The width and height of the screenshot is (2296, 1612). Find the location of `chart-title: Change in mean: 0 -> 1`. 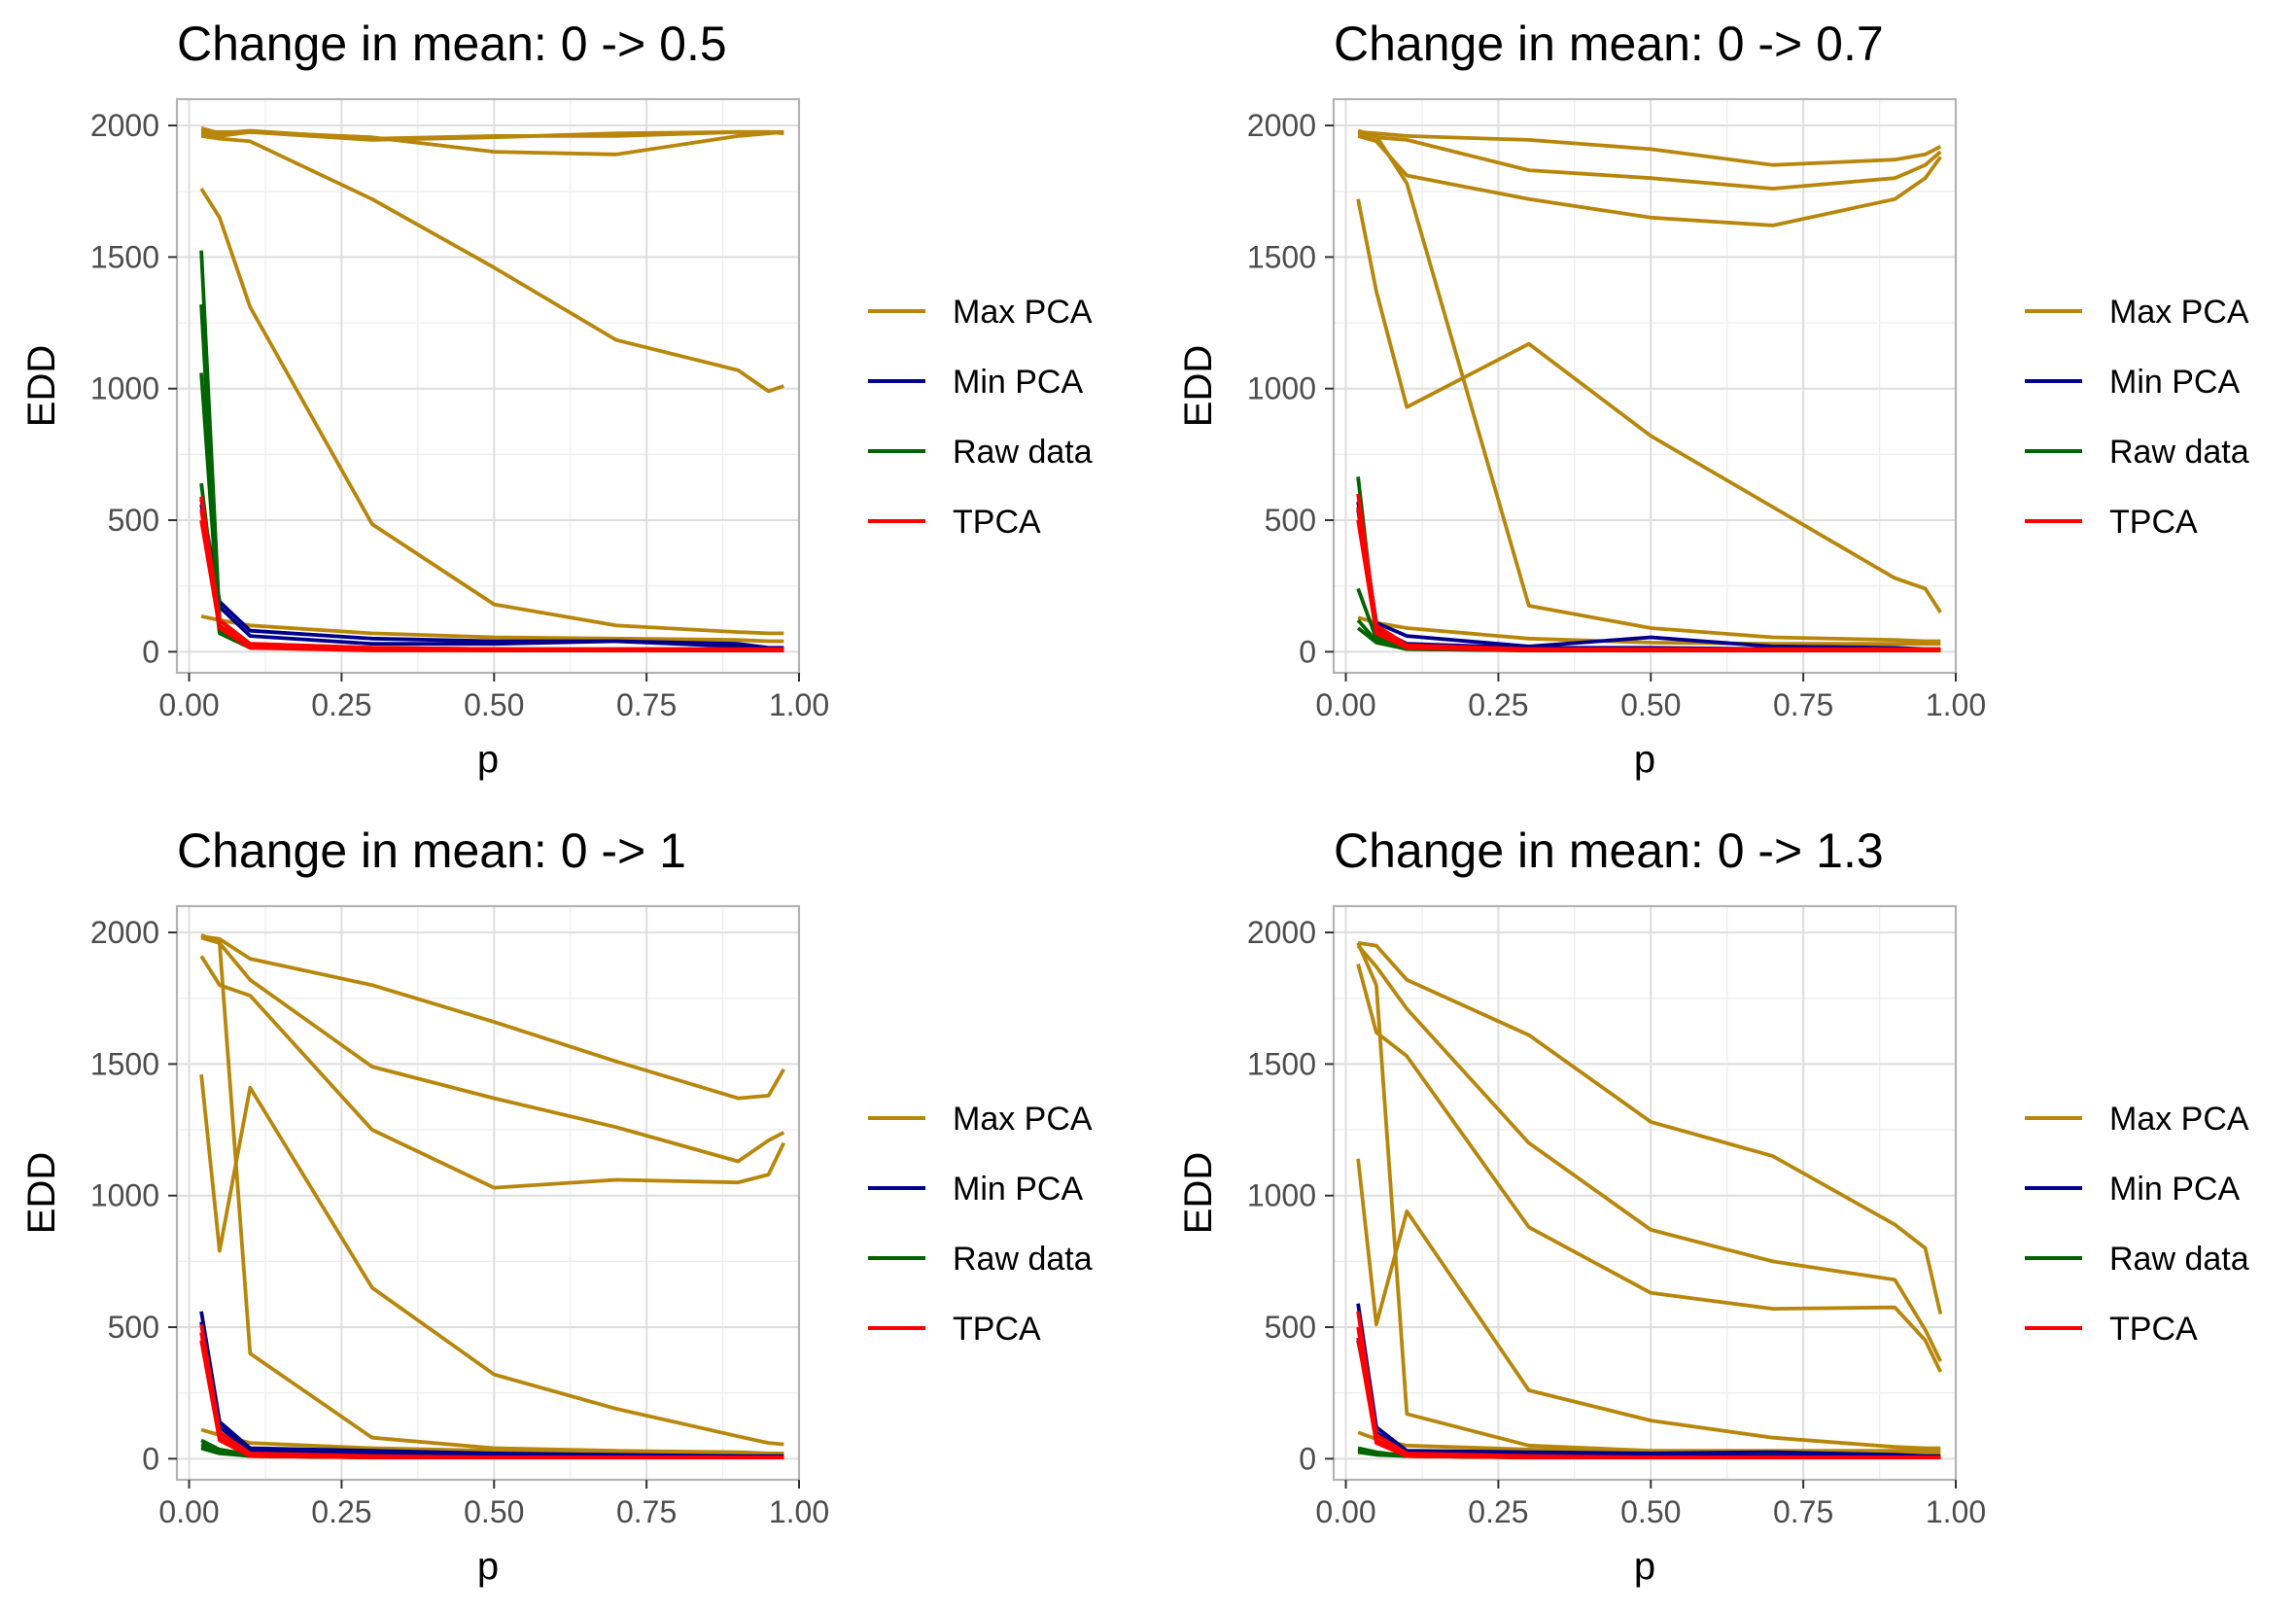

chart-title: Change in mean: 0 -> 1 is located at coordinates (431, 851).